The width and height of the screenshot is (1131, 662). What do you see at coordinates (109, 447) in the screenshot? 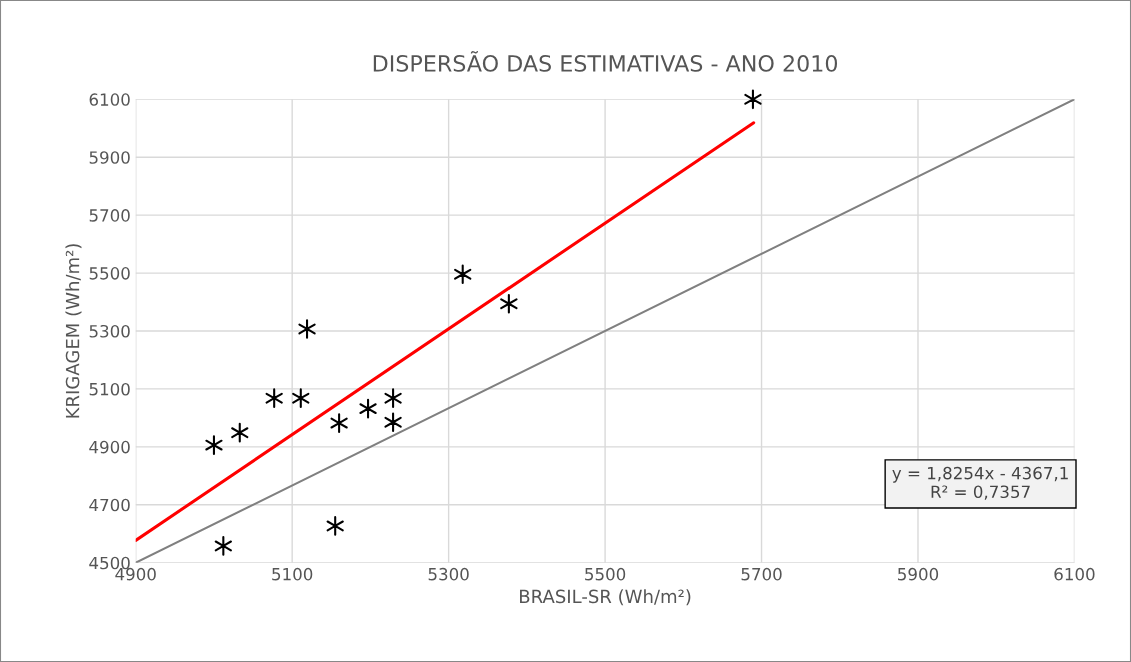
I see `y-tick-label: 4900` at bounding box center [109, 447].